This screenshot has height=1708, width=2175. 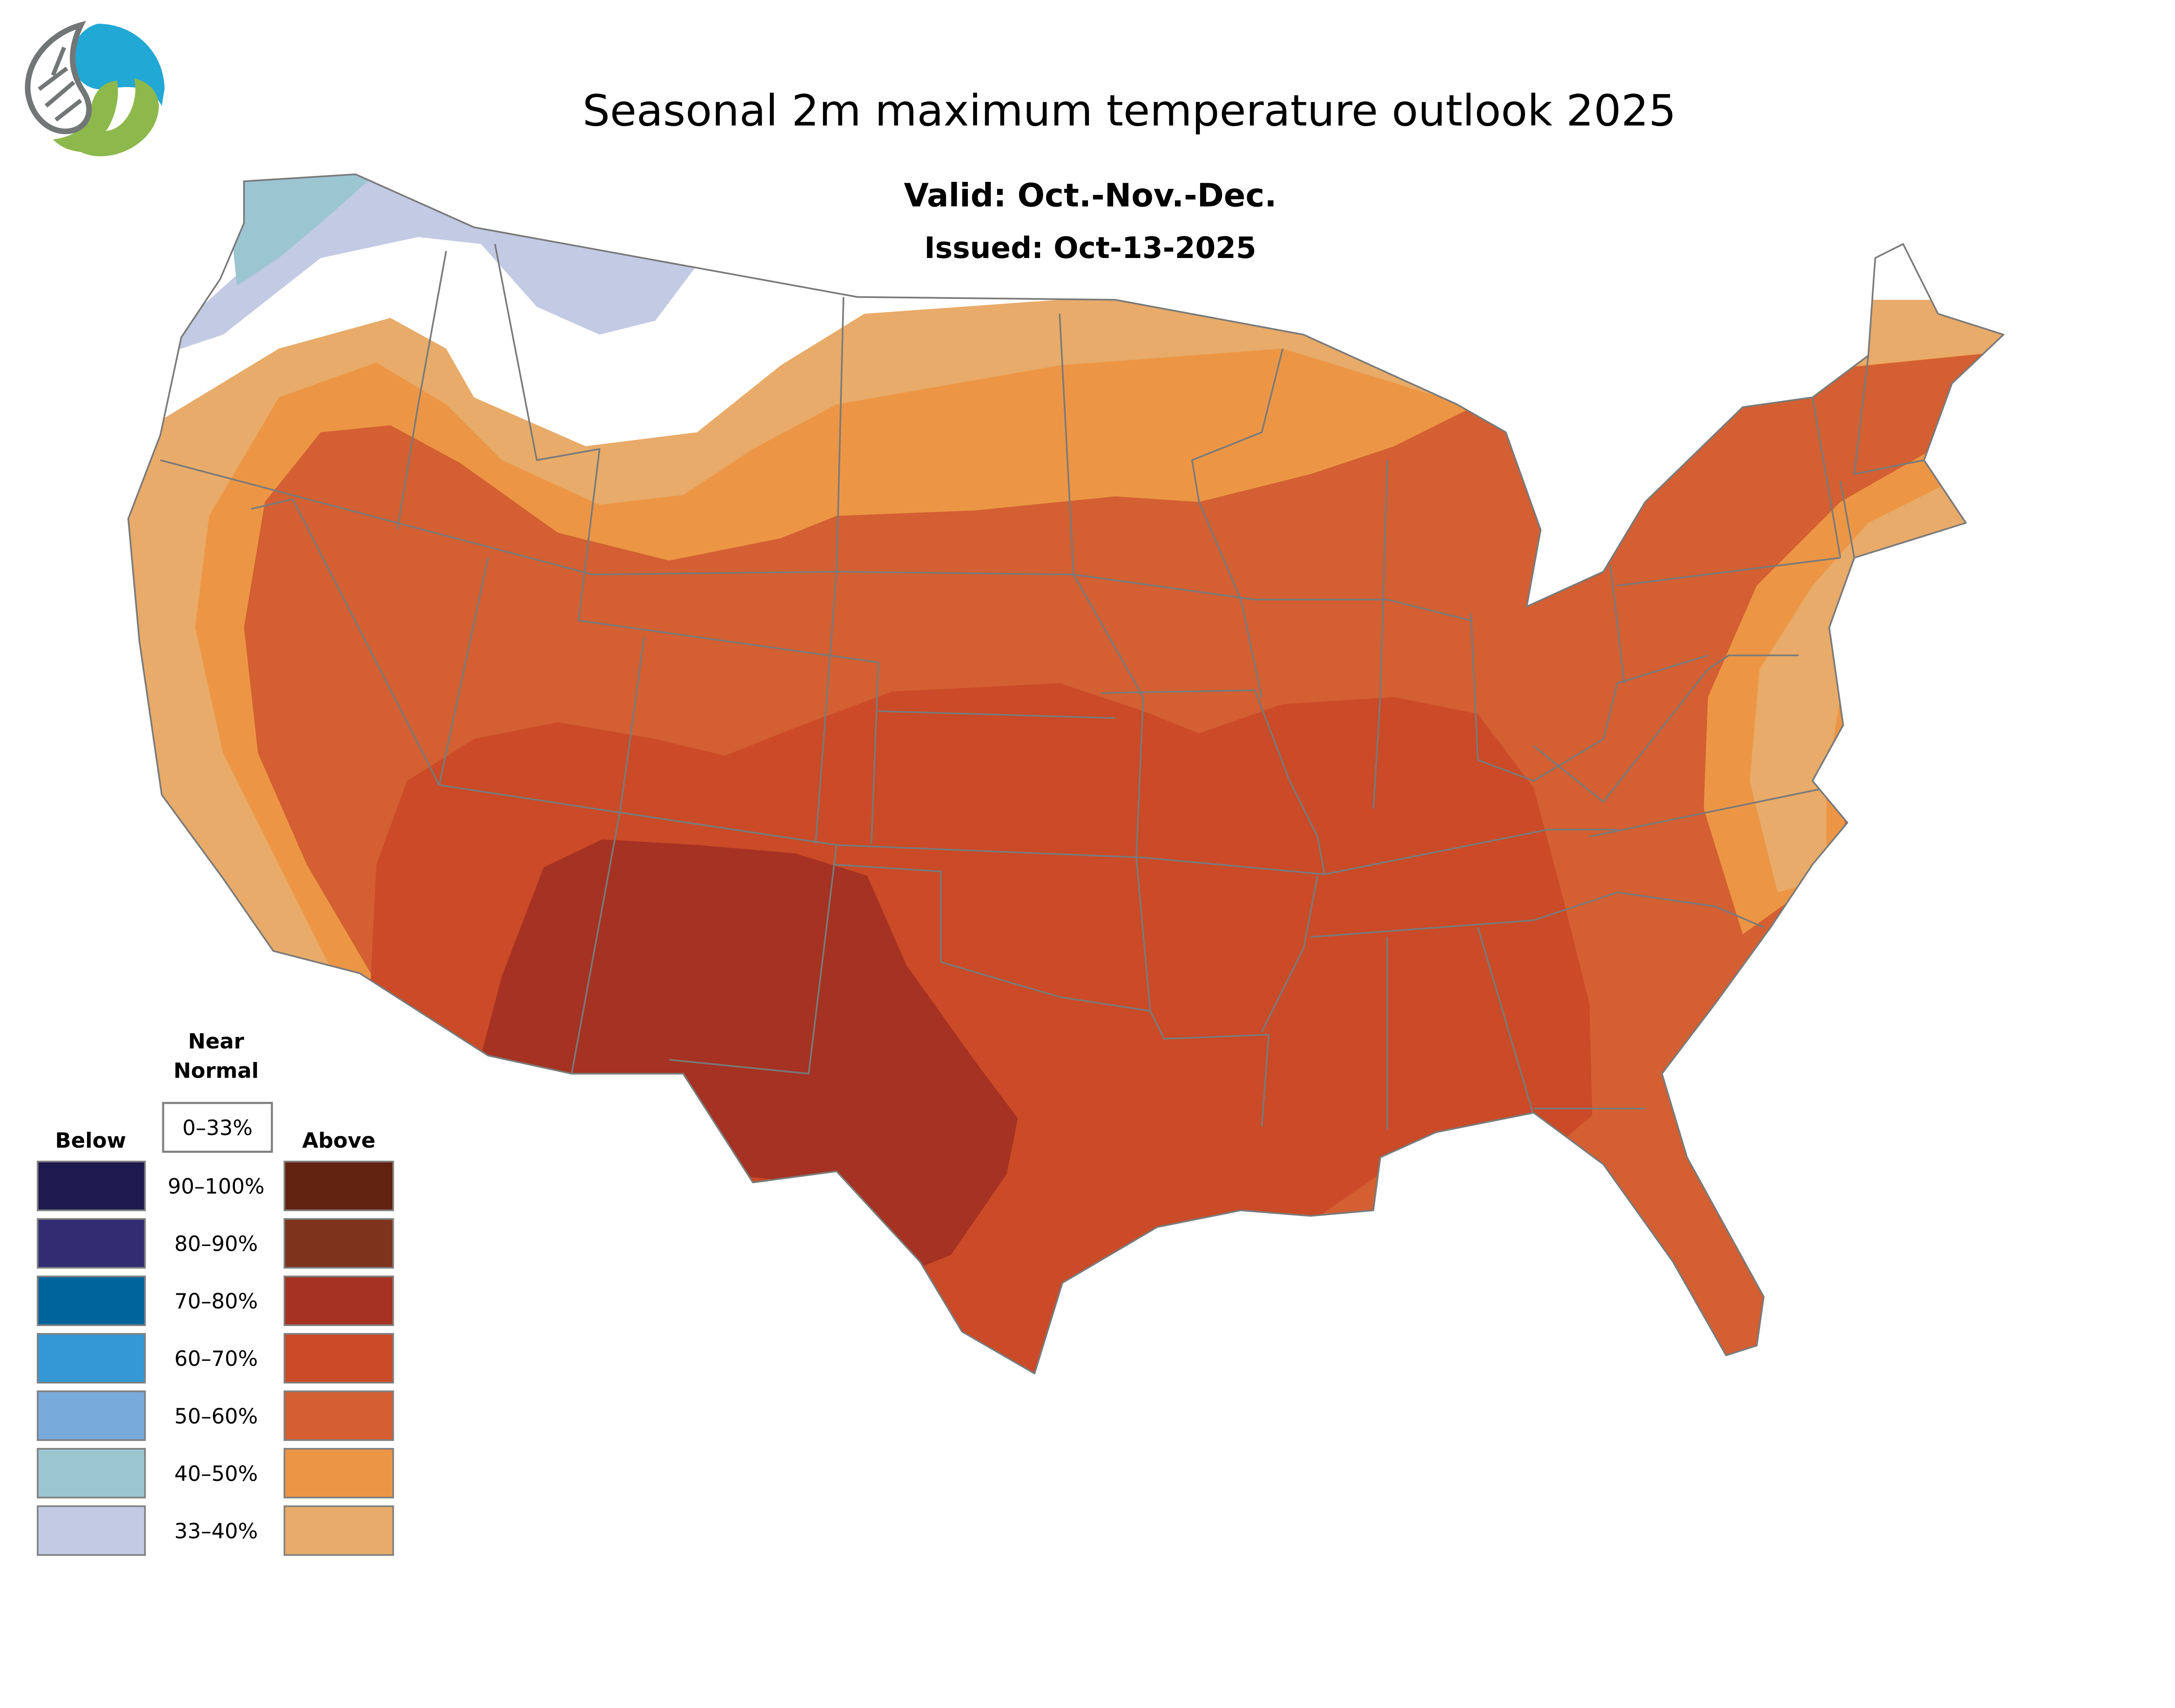 I want to click on legend-range-label: 60–70%, so click(x=216, y=1359).